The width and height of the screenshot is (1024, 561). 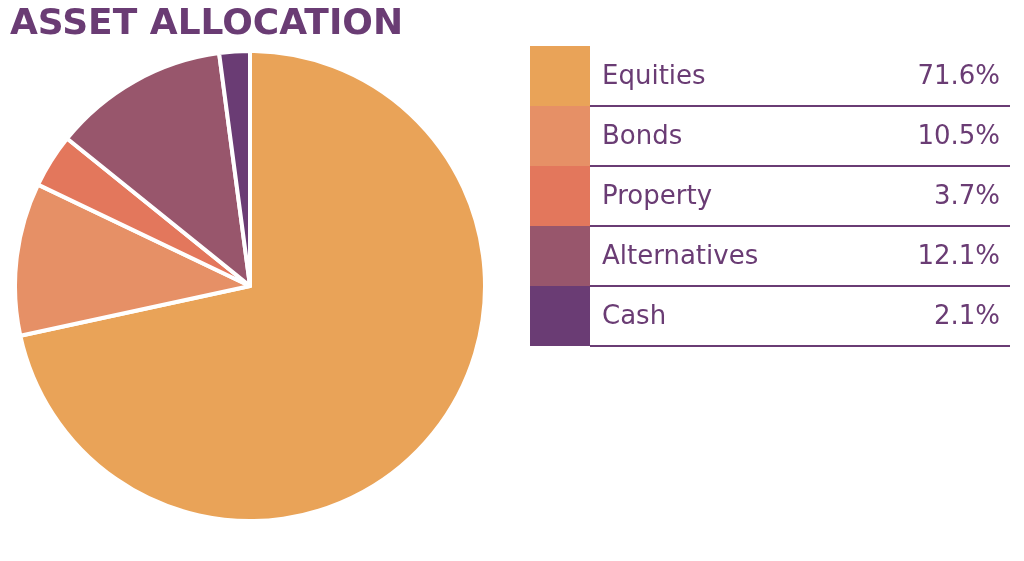 What do you see at coordinates (680, 255) in the screenshot?
I see `legend-label: Alternatives` at bounding box center [680, 255].